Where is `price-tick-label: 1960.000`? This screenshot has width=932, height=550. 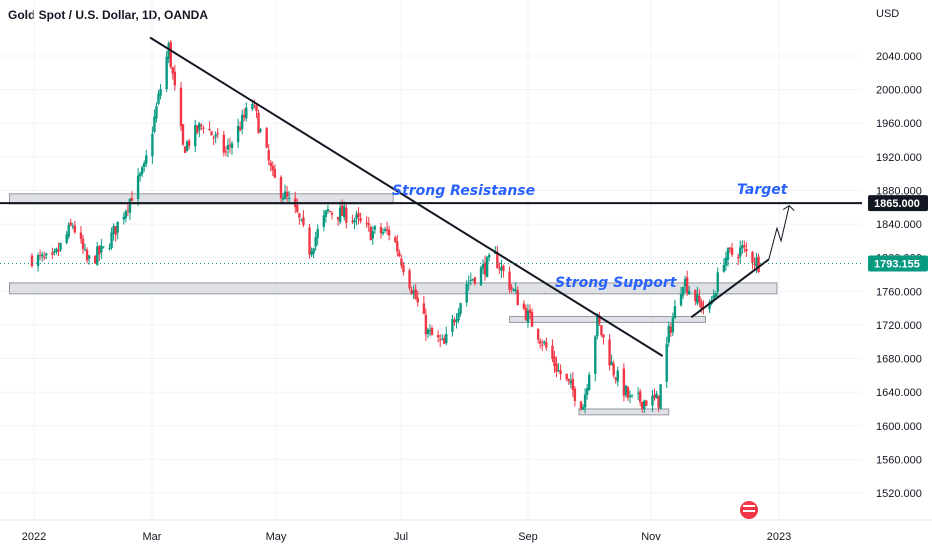 price-tick-label: 1960.000 is located at coordinates (899, 124).